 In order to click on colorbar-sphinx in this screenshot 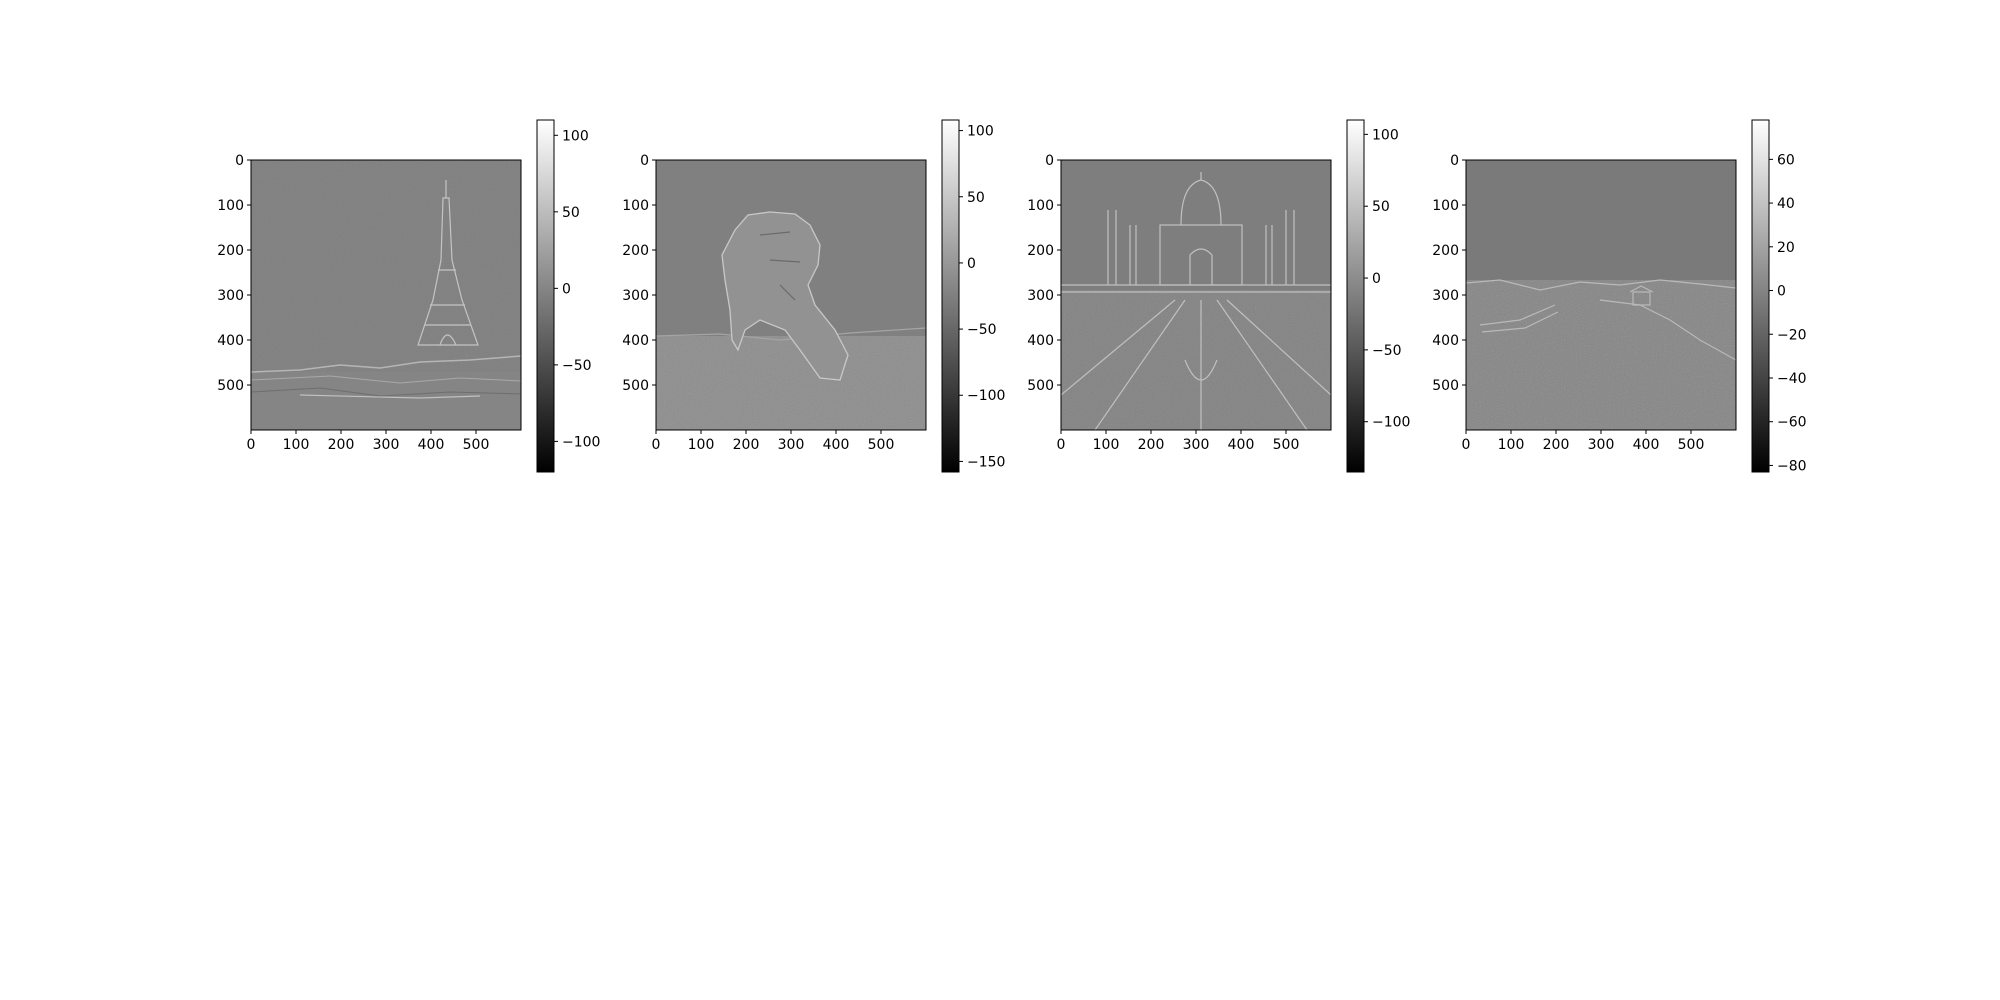, I will do `click(950, 296)`.